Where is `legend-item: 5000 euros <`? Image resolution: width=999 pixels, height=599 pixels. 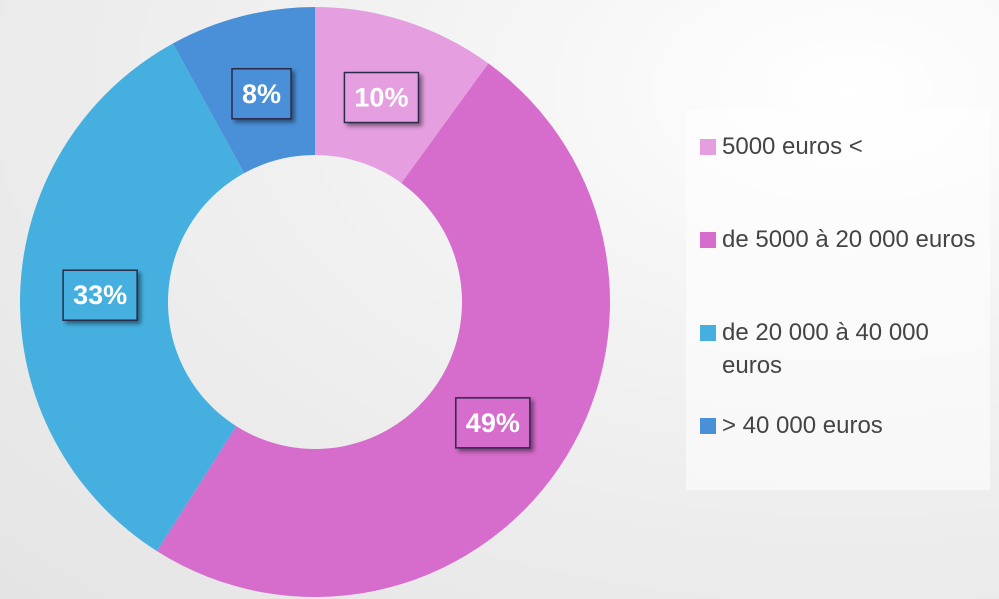 legend-item: 5000 euros < is located at coordinates (840, 146).